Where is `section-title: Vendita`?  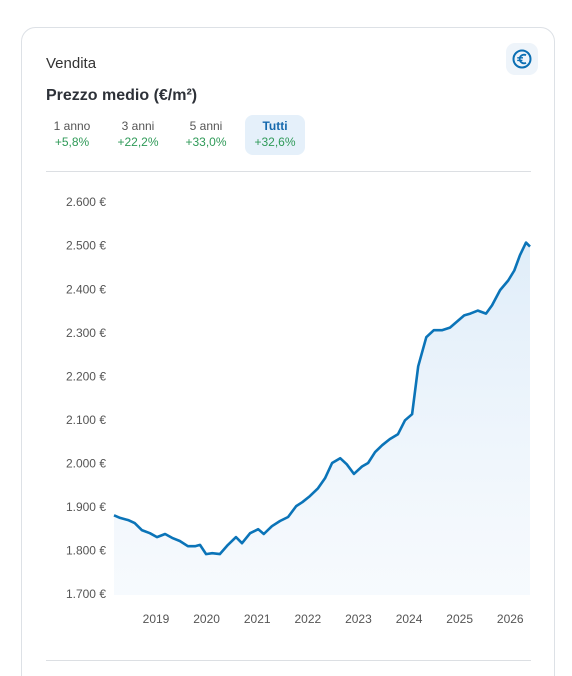
section-title: Vendita is located at coordinates (71, 63).